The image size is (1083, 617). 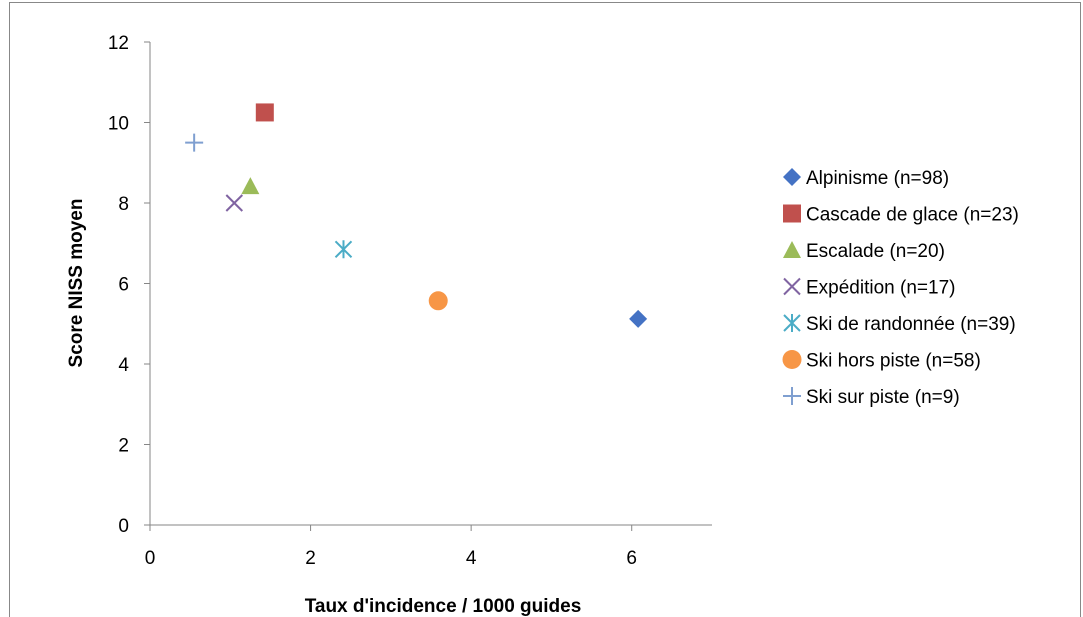 I want to click on legend-label: Alpinisme (n=98), so click(x=877, y=178).